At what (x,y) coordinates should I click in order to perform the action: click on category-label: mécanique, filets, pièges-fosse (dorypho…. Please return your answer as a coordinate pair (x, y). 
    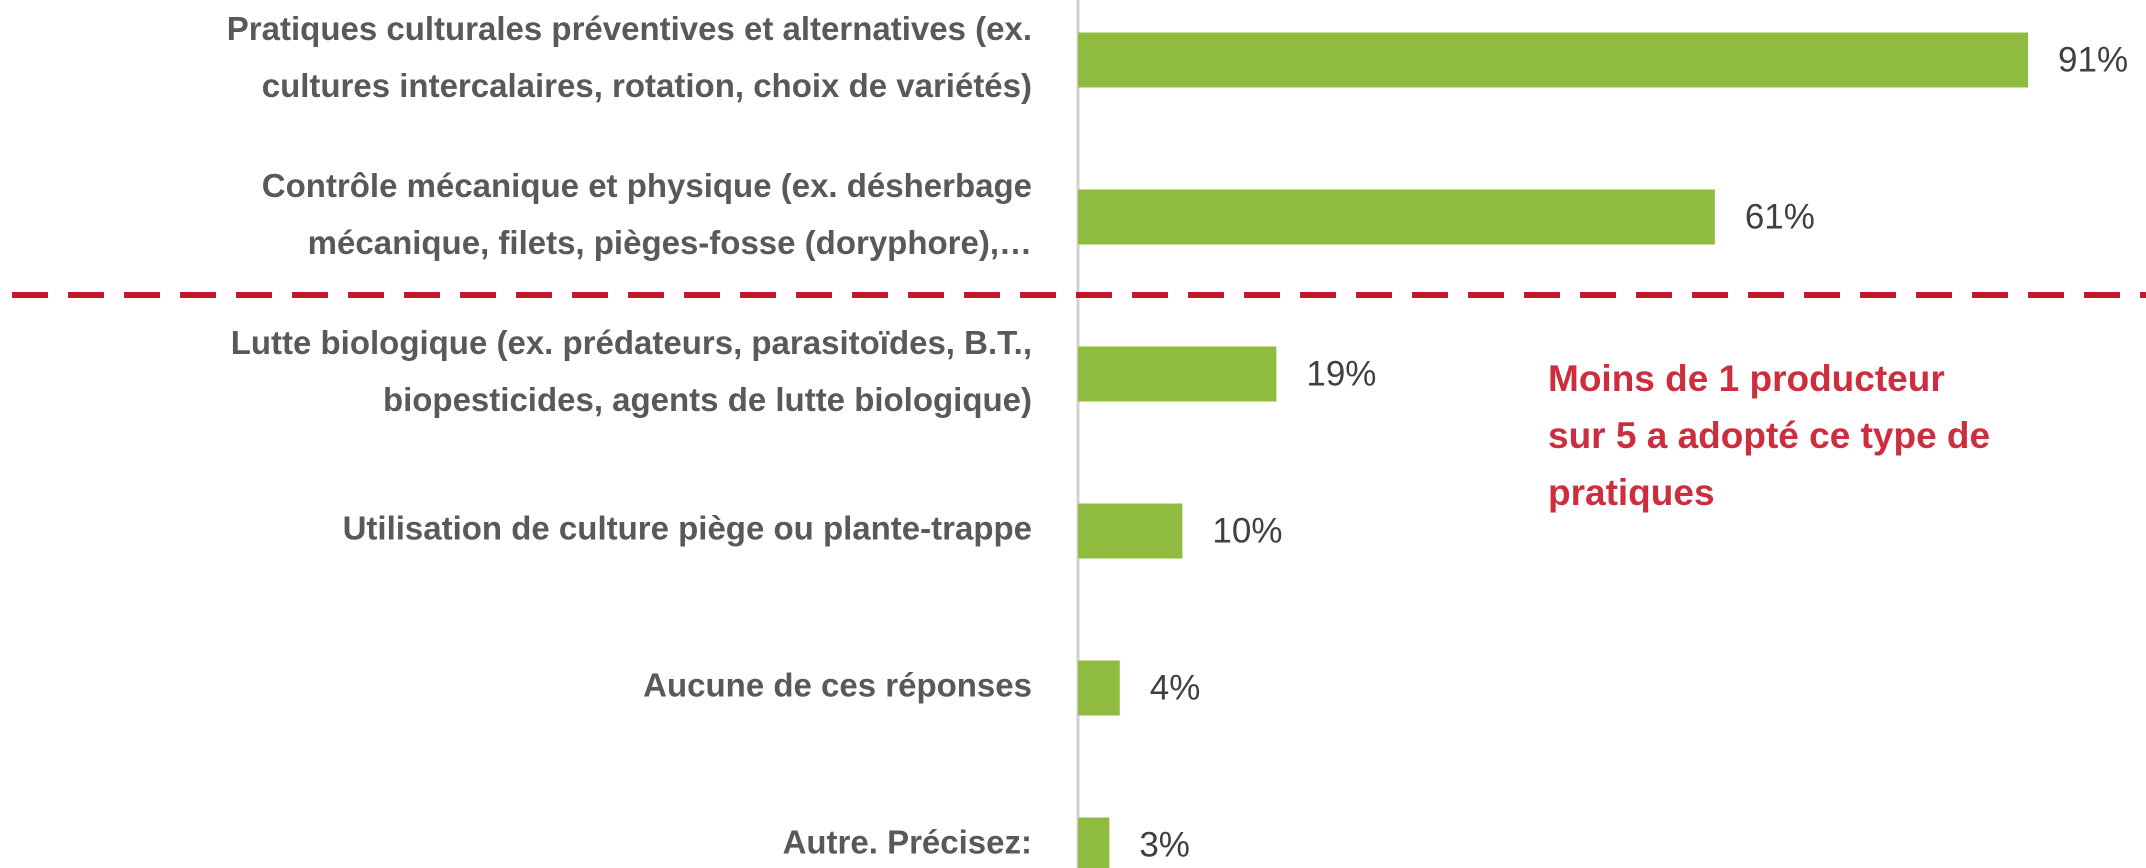
    Looking at the image, I should click on (670, 242).